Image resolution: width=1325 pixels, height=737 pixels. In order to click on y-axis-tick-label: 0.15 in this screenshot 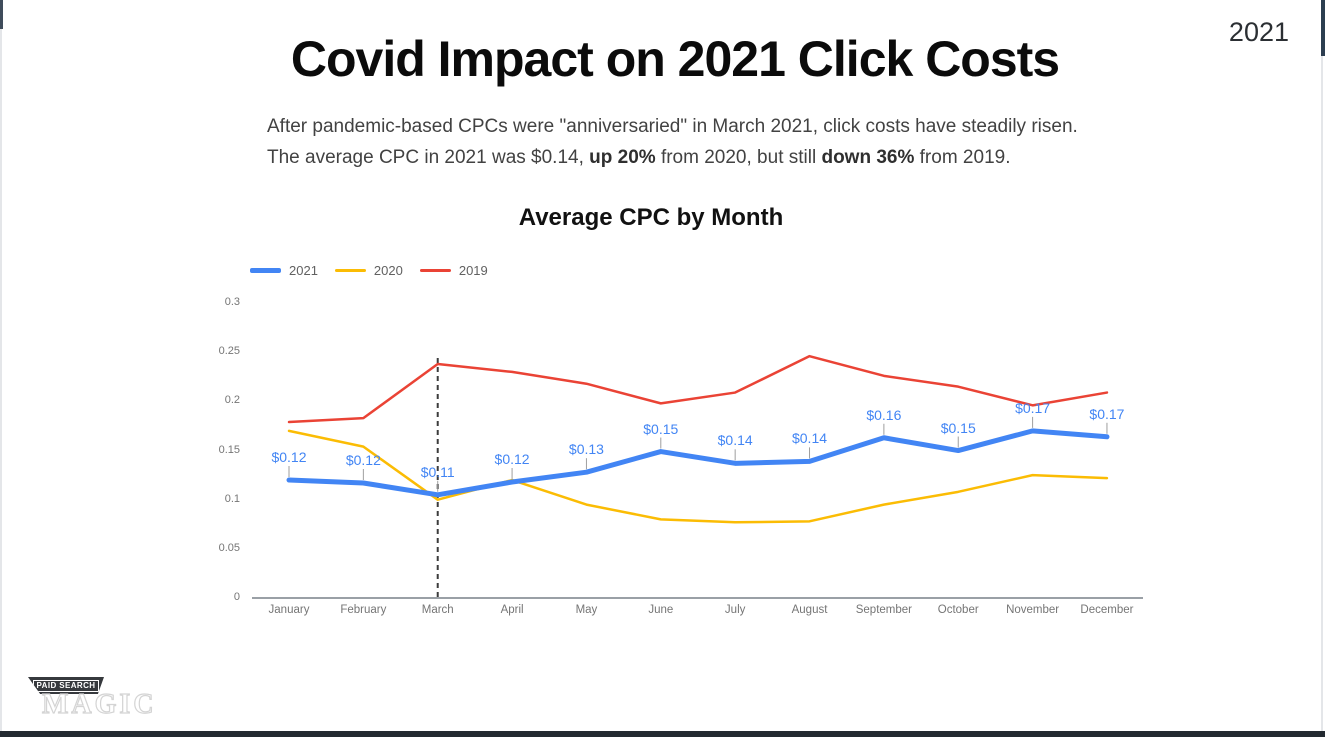, I will do `click(229, 449)`.